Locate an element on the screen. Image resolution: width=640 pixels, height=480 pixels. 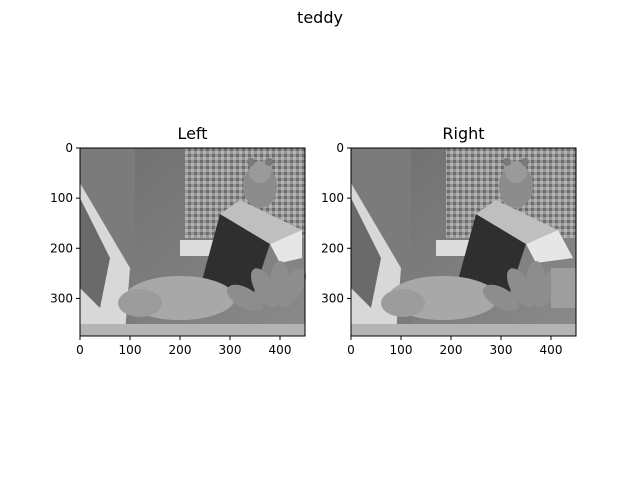
left-axes-frame is located at coordinates (192, 242).